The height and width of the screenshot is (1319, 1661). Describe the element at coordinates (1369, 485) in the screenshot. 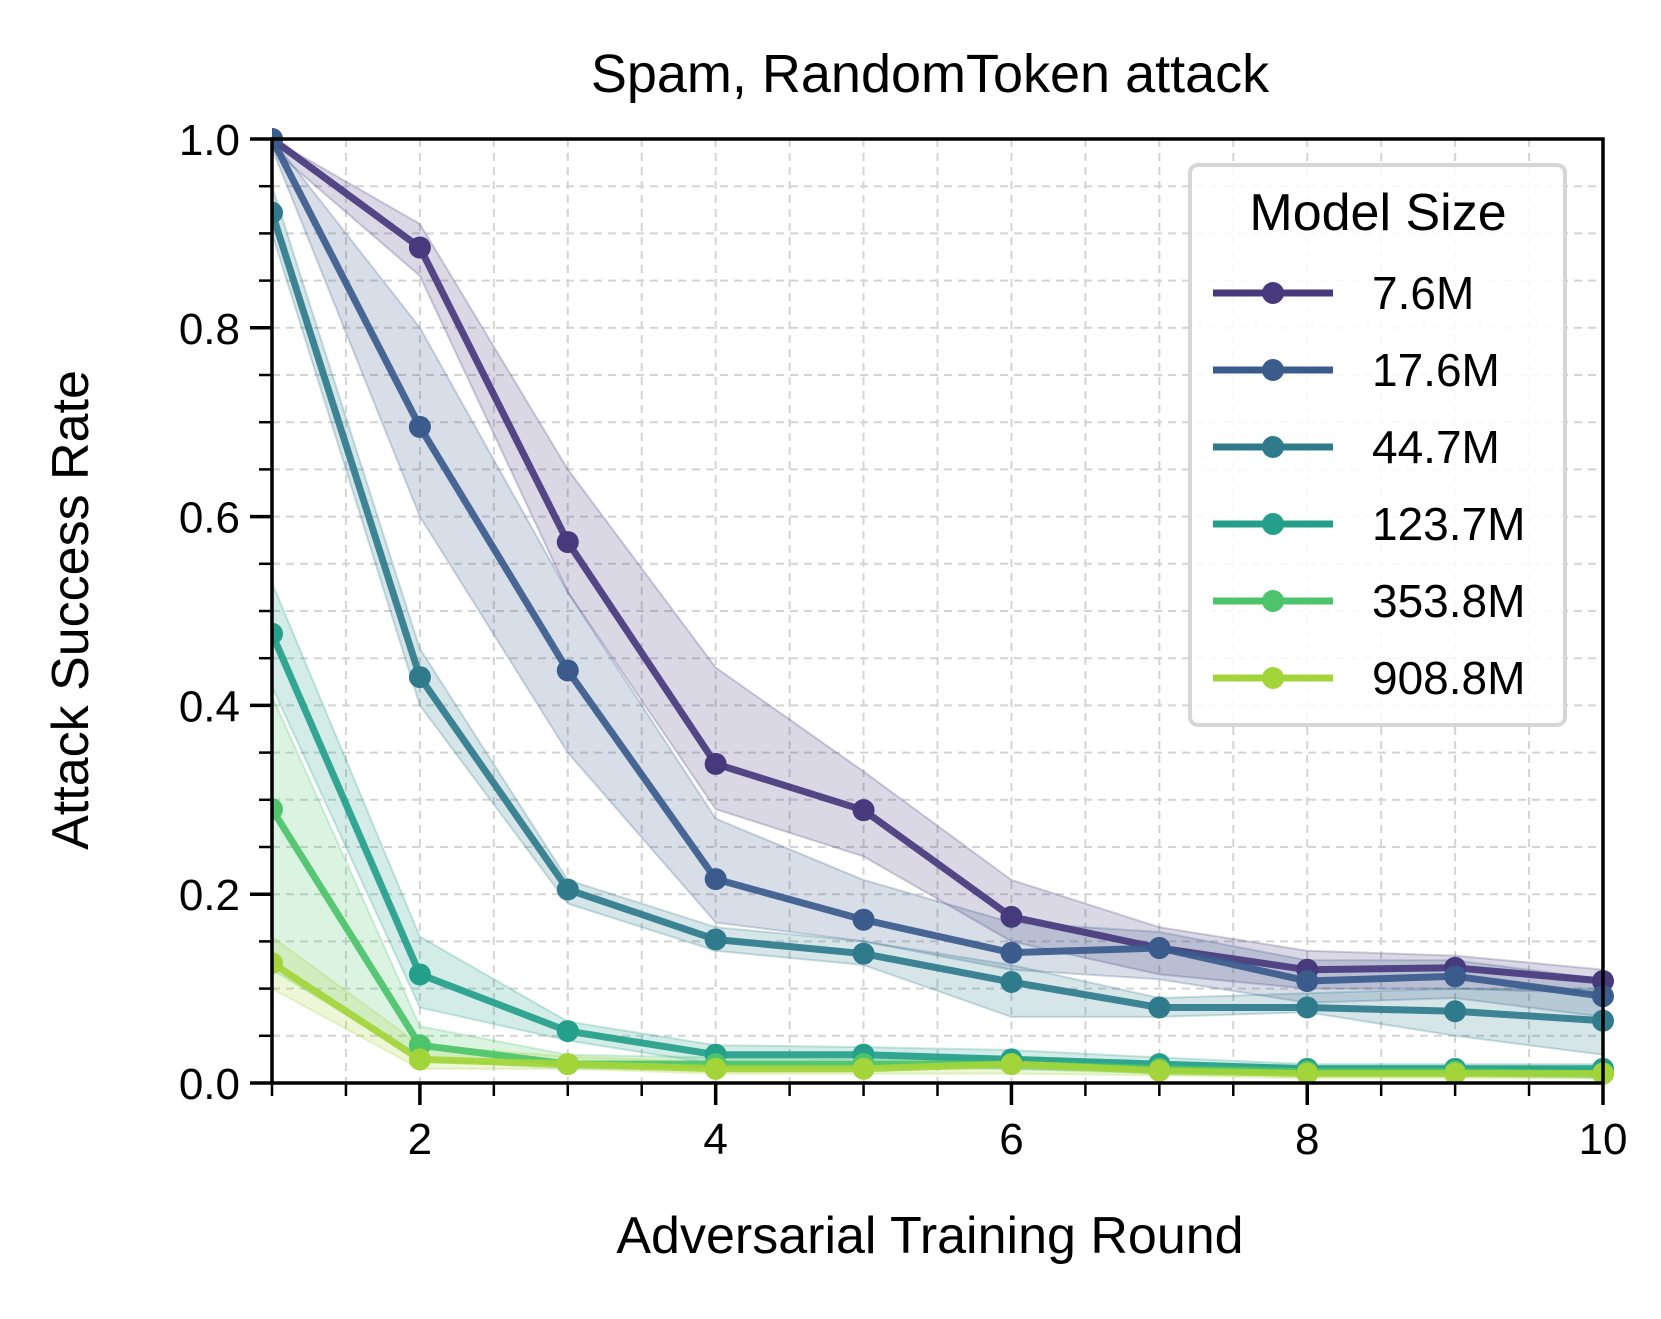

I see `legend-entries: 7.6M 17.6M 44.7M 123.7M 353.8M 908.8M` at that location.